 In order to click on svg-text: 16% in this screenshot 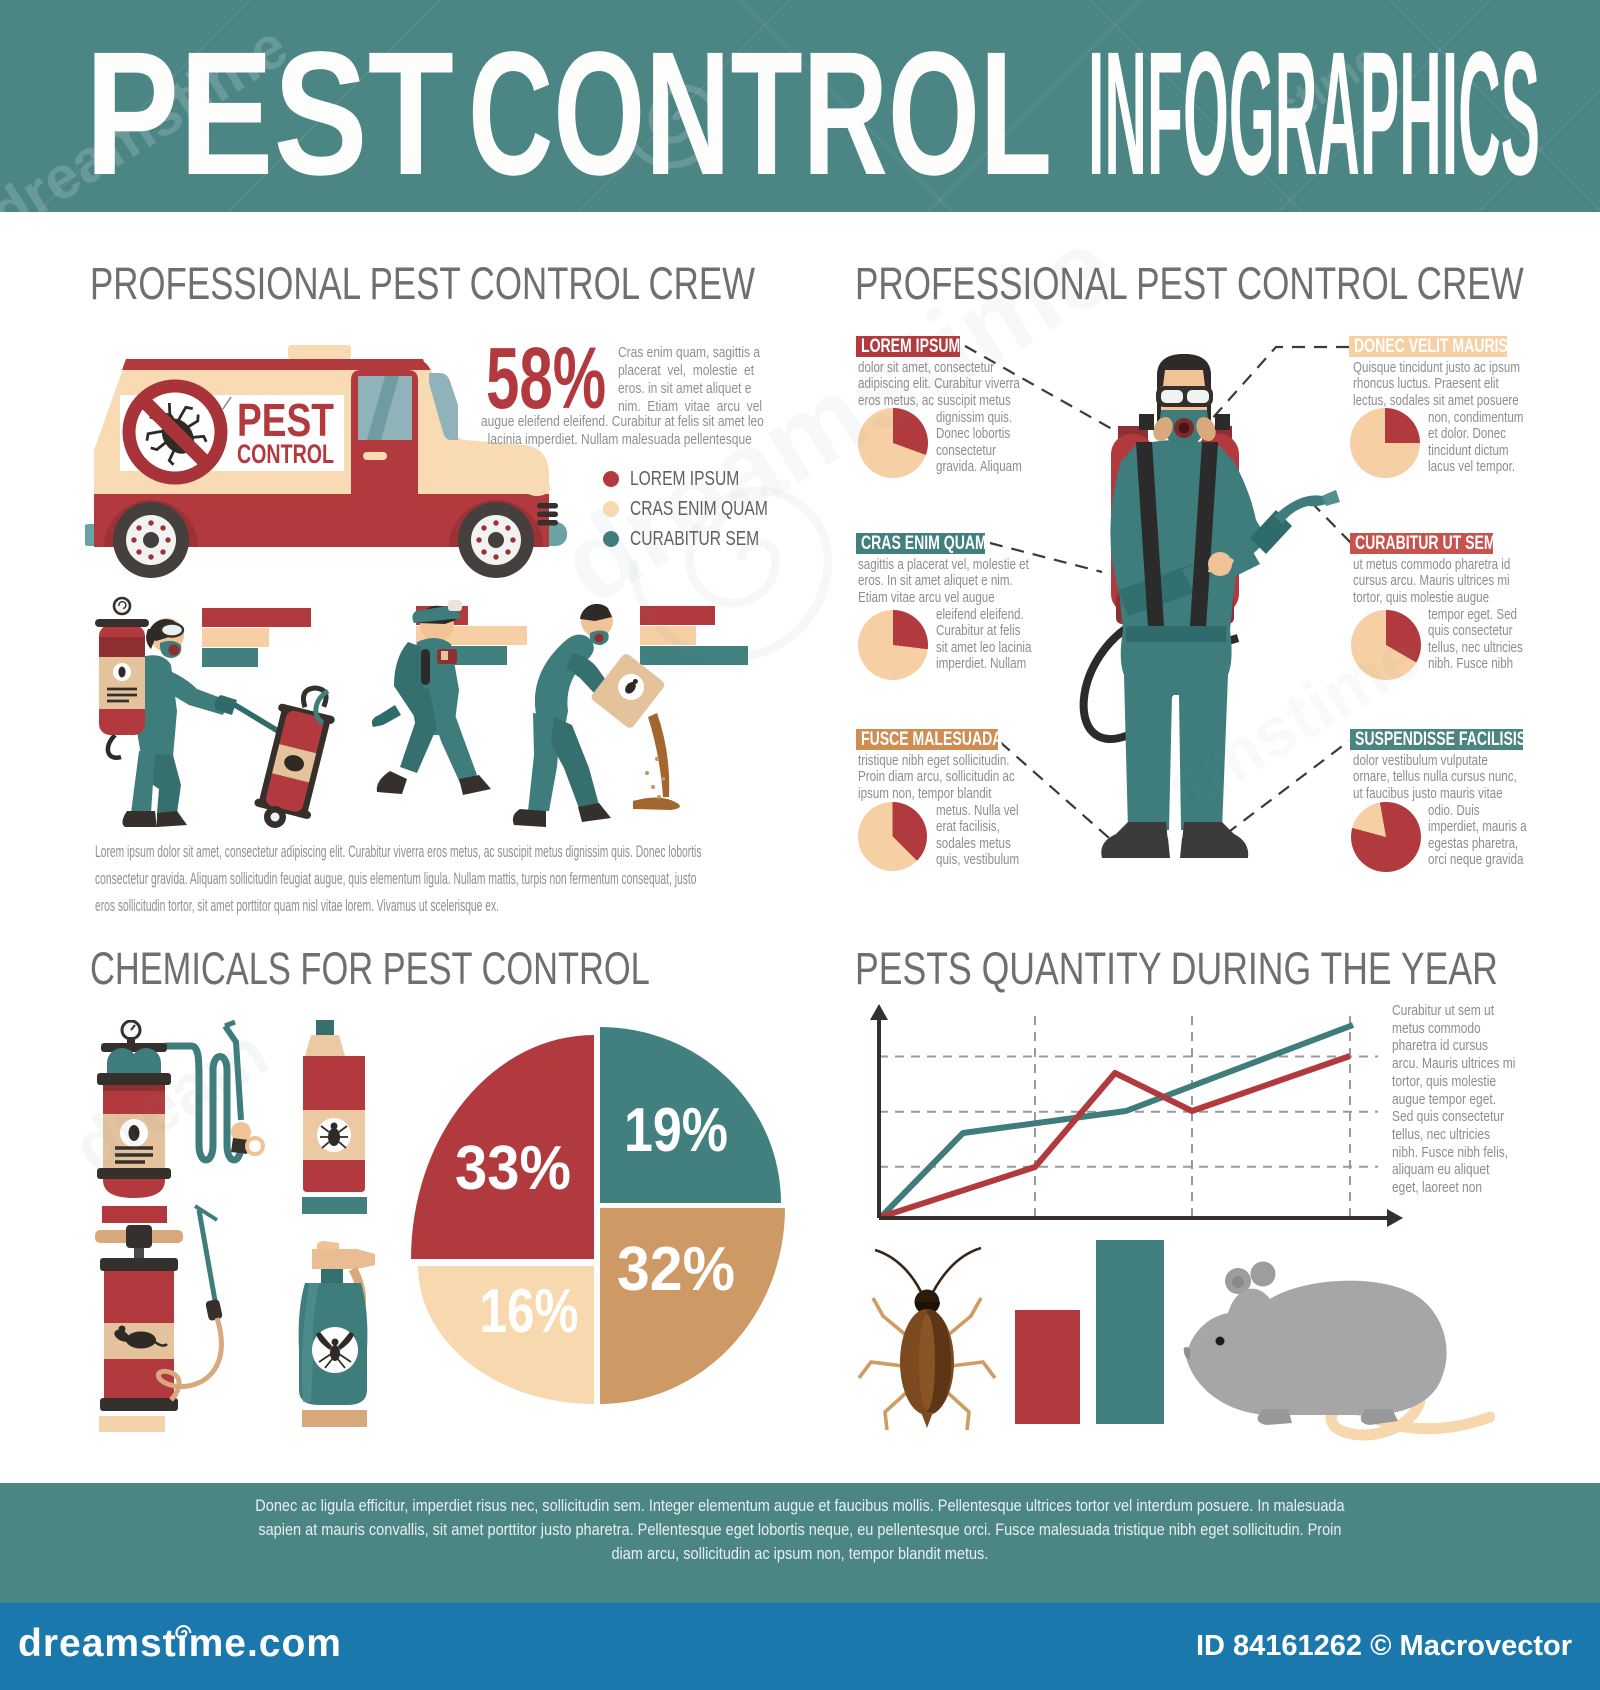, I will do `click(529, 1311)`.